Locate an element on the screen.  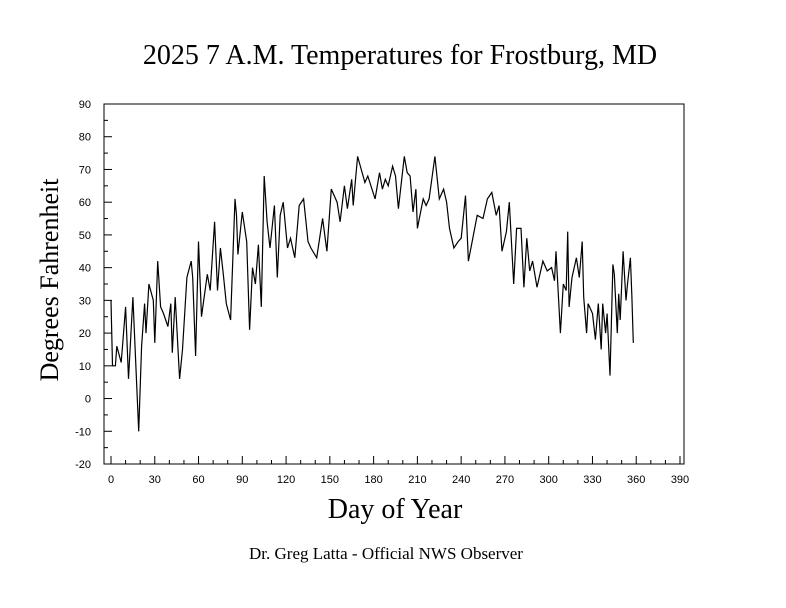
x-tick-label: 150 is located at coordinates (330, 480).